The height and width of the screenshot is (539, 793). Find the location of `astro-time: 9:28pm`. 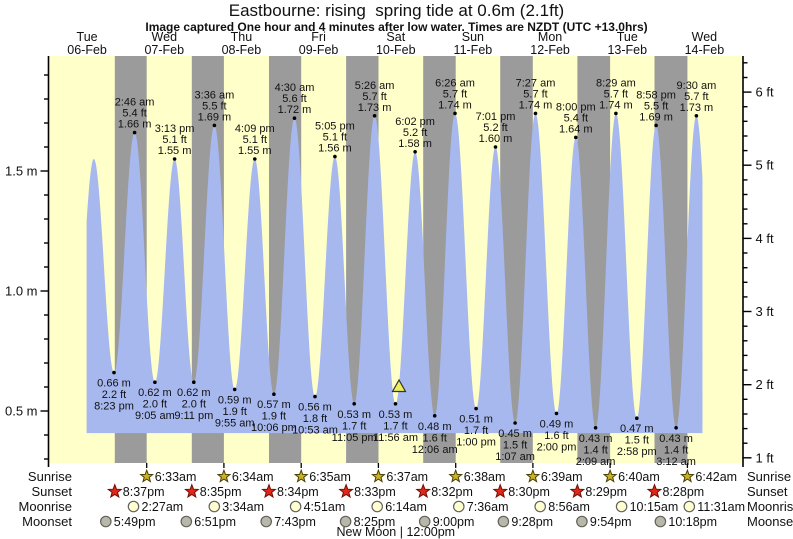

astro-time: 9:28pm is located at coordinates (532, 522).